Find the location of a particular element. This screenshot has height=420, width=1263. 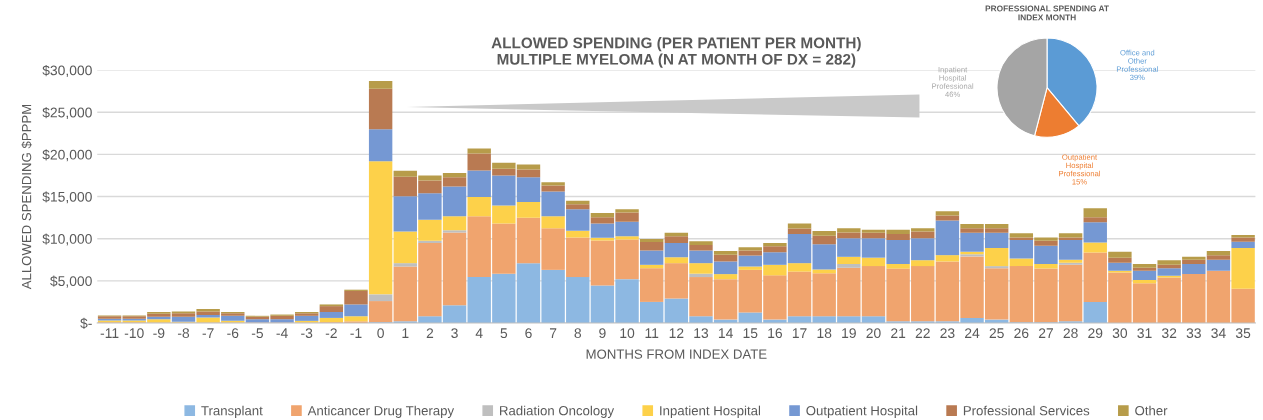

chart-title: ALLOWED SPENDING (PER PATIENT PER MONTH) MULTIPLE MYELOMA (N AT MONTH OF DX = 282) is located at coordinates (676, 52).